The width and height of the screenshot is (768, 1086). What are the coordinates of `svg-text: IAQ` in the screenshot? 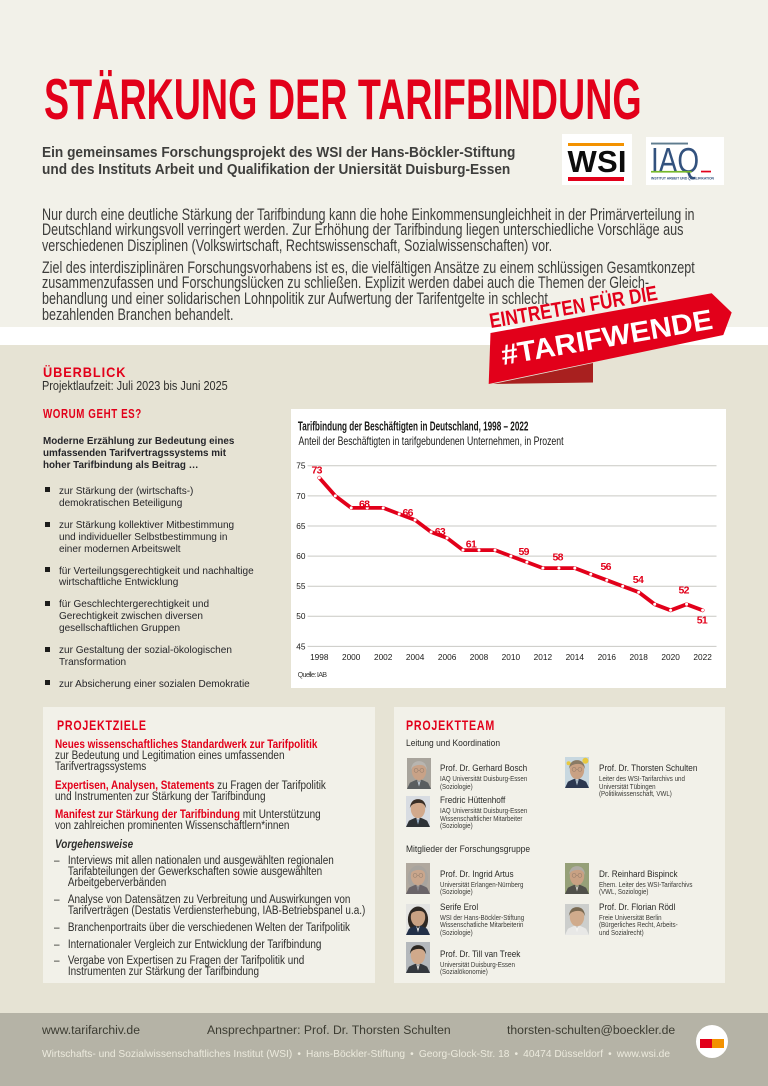 It's located at (675, 160).